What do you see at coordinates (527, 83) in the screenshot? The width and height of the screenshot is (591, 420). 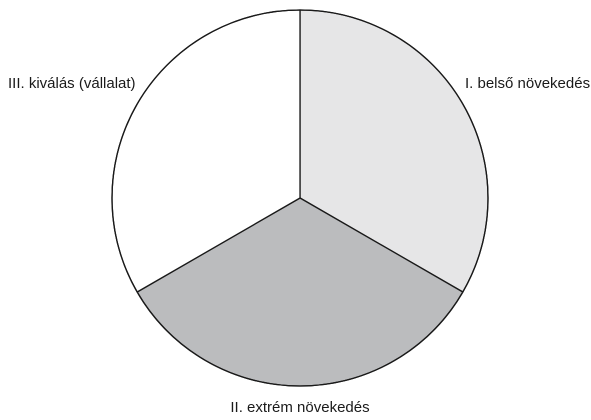 I see `slice-label-1: I. belső növekedés` at bounding box center [527, 83].